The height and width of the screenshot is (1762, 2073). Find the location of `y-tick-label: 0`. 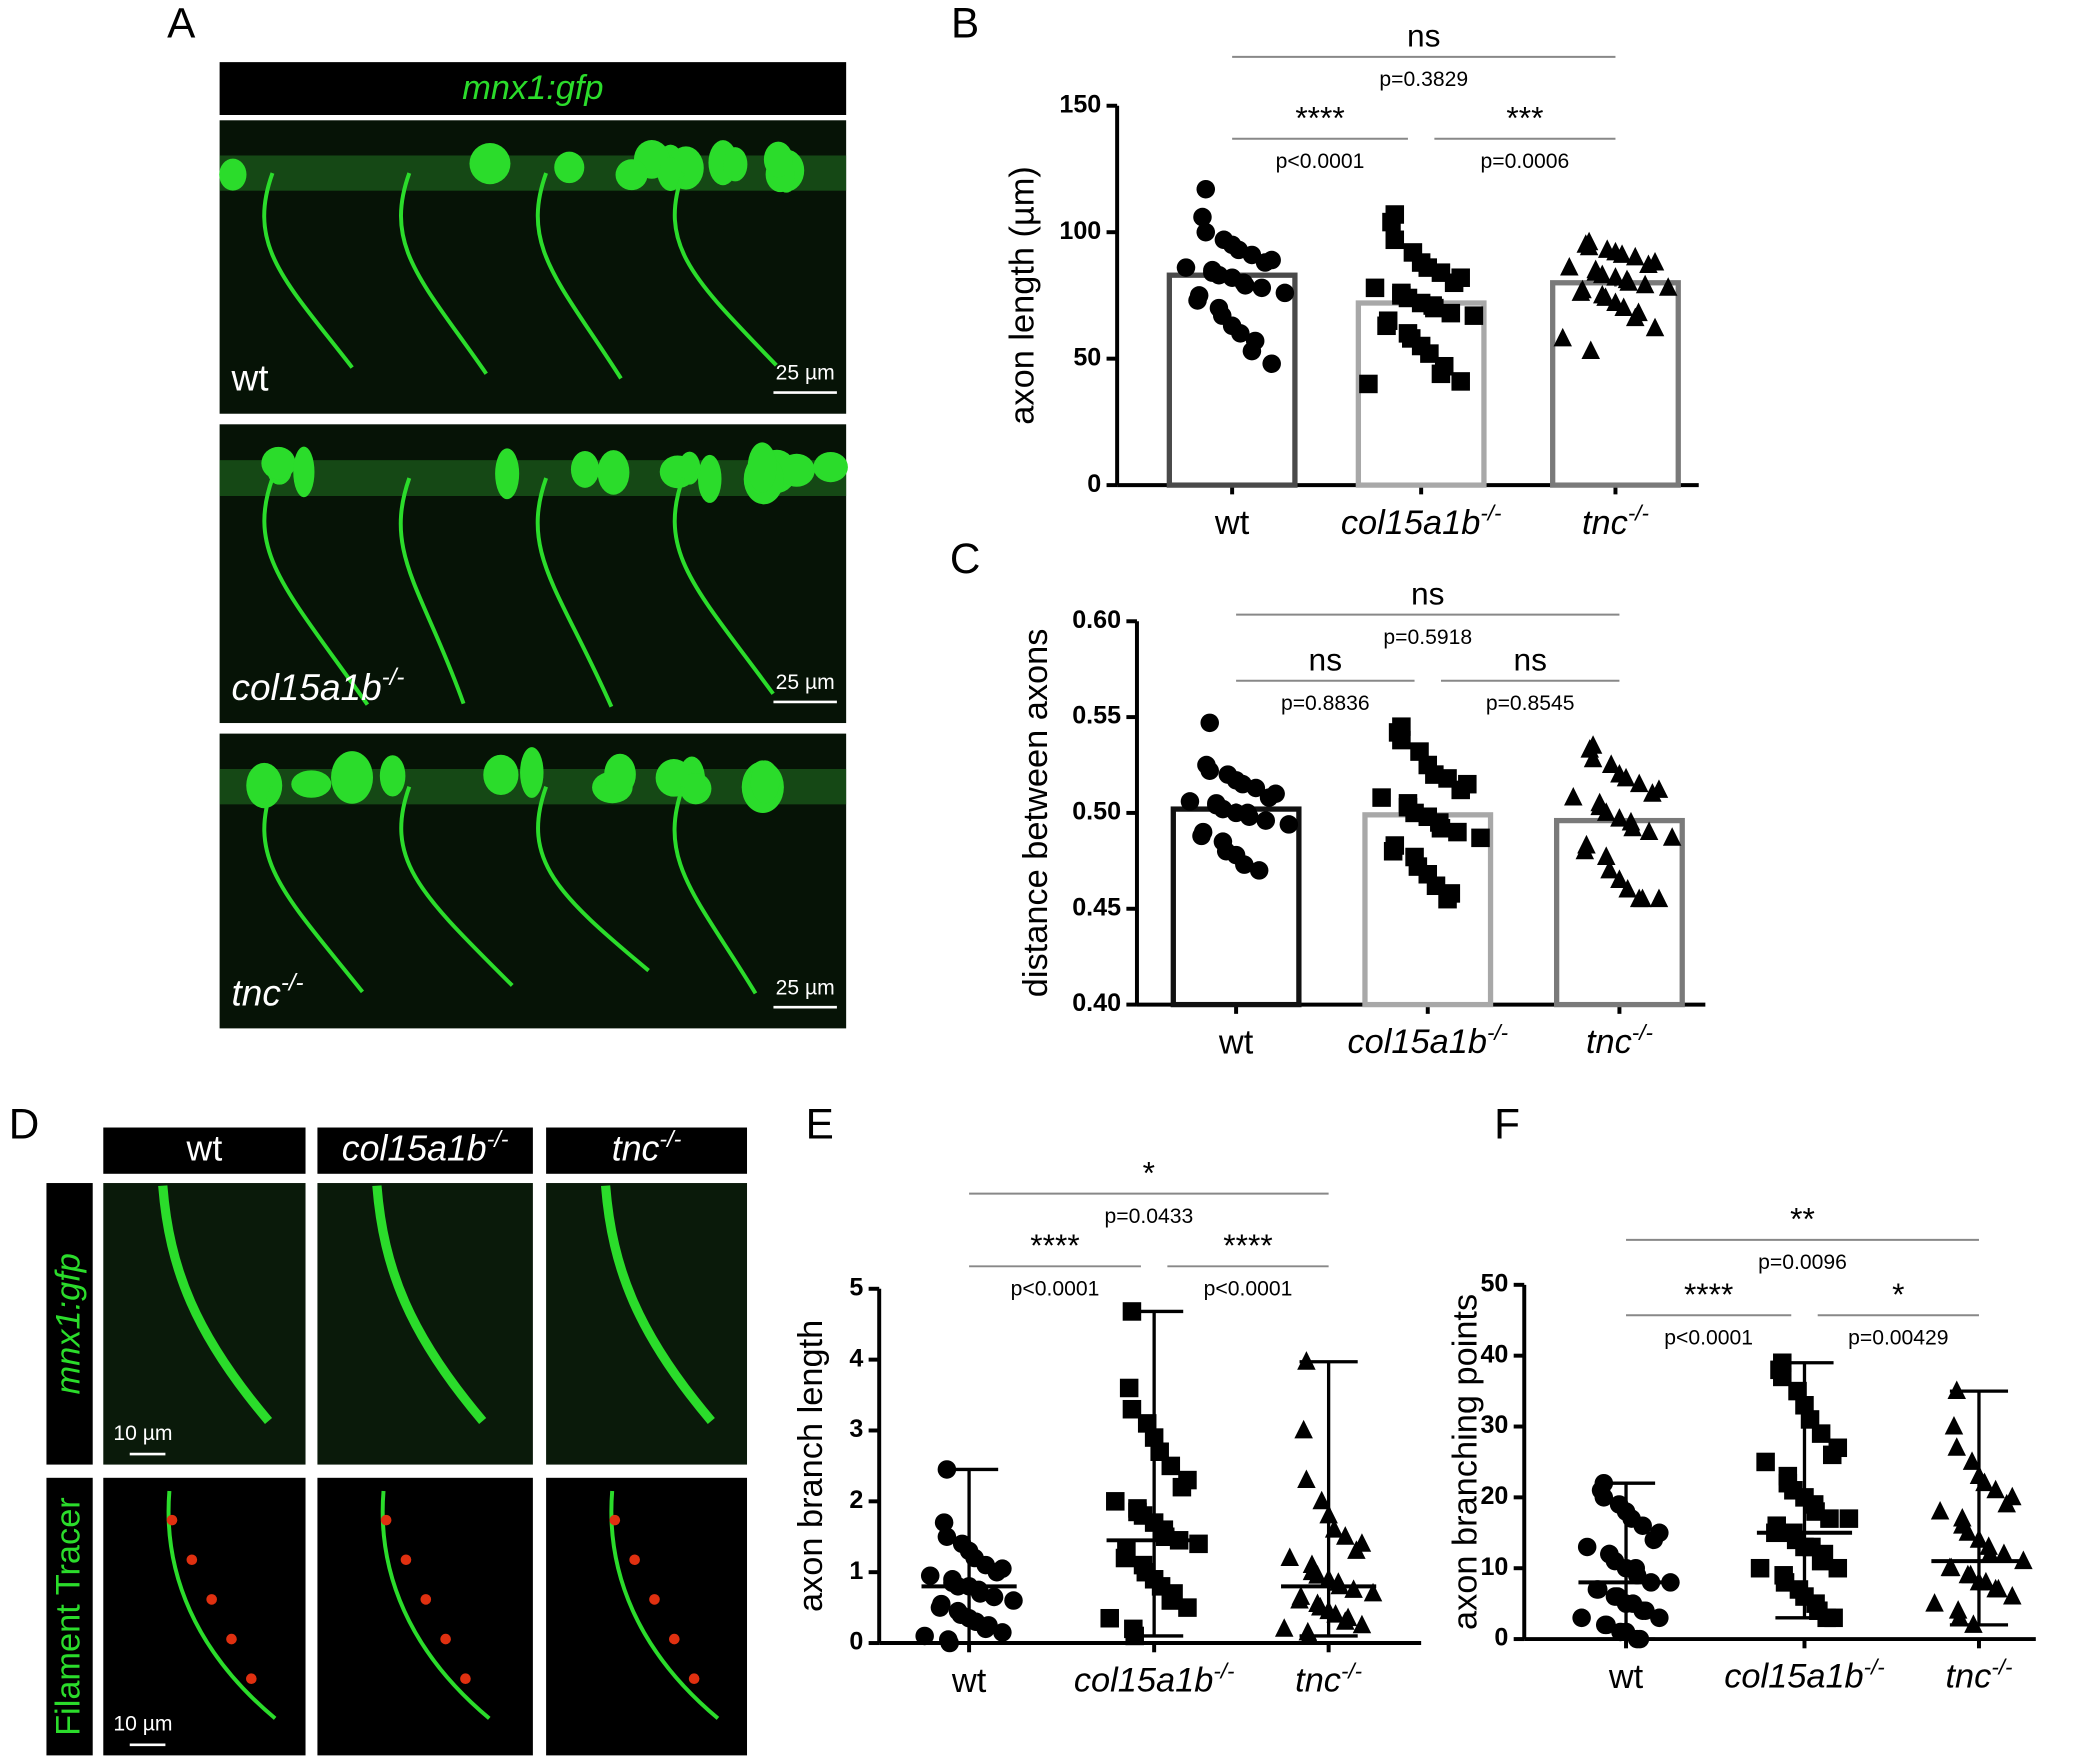

y-tick-label: 0 is located at coordinates (856, 1642).